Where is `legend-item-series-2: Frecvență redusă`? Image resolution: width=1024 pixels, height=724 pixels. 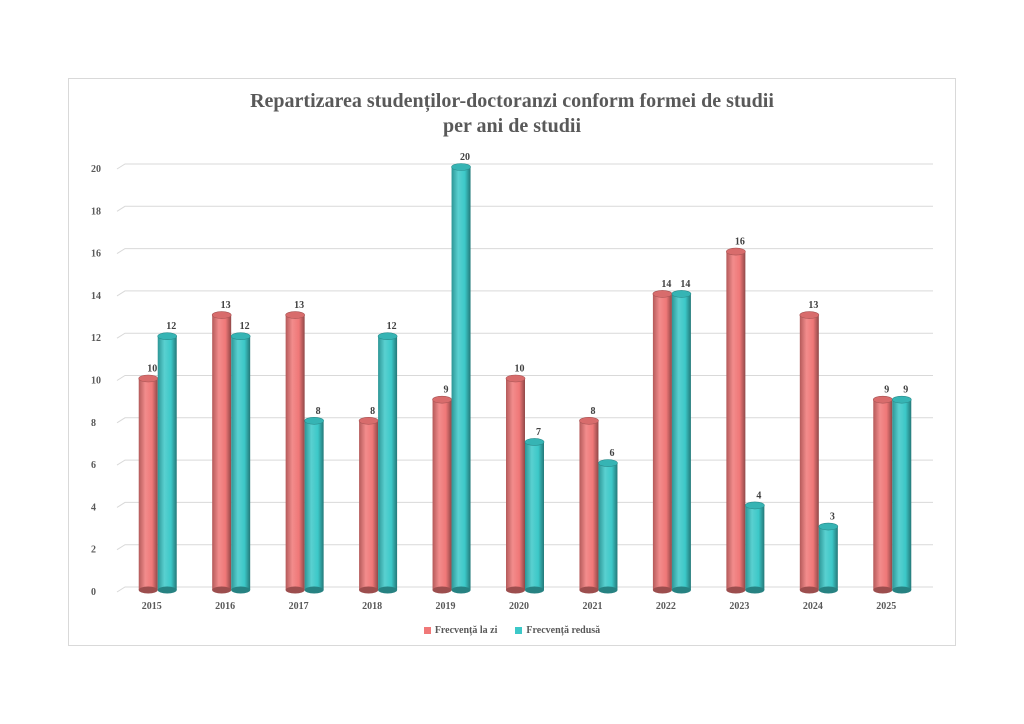
legend-item-series-2: Frecvență redusă is located at coordinates (557, 630).